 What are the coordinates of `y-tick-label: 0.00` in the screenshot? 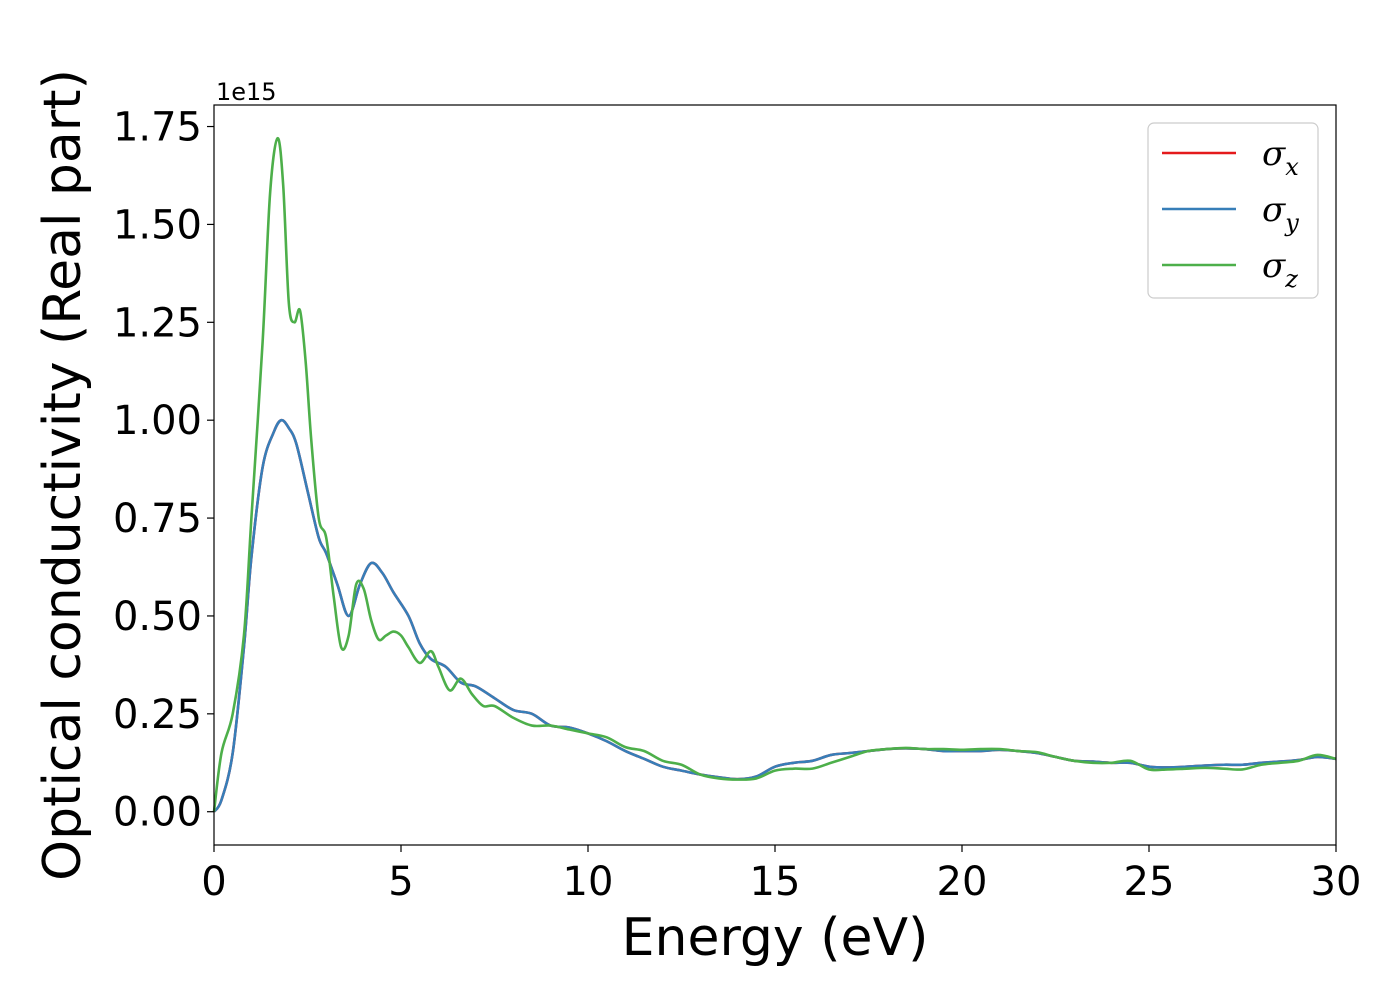 It's located at (157, 813).